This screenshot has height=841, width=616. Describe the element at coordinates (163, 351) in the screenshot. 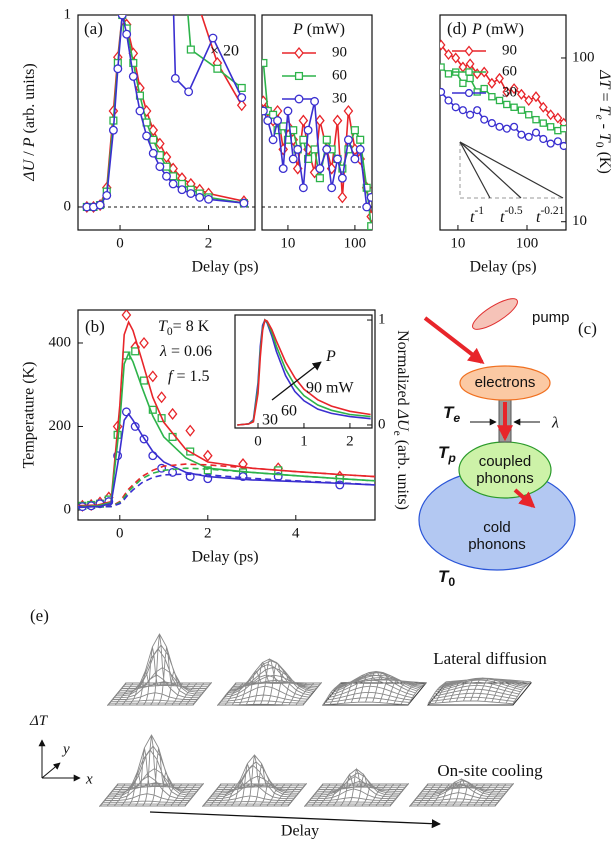

I see `annotation-part: λ` at that location.